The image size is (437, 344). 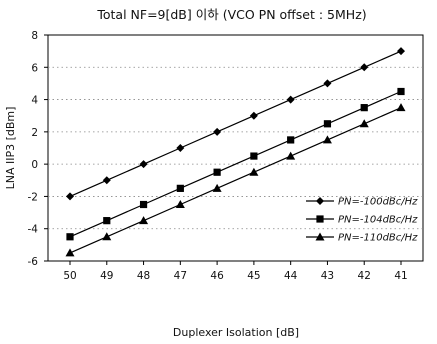 I want to click on x-tick-label: 42, so click(x=364, y=276).